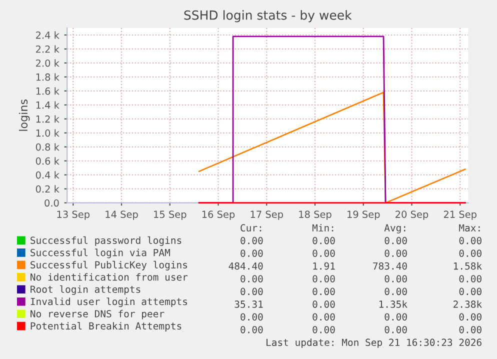 The height and width of the screenshot is (359, 497). What do you see at coordinates (393, 304) in the screenshot?
I see `text: 1.35k` at bounding box center [393, 304].